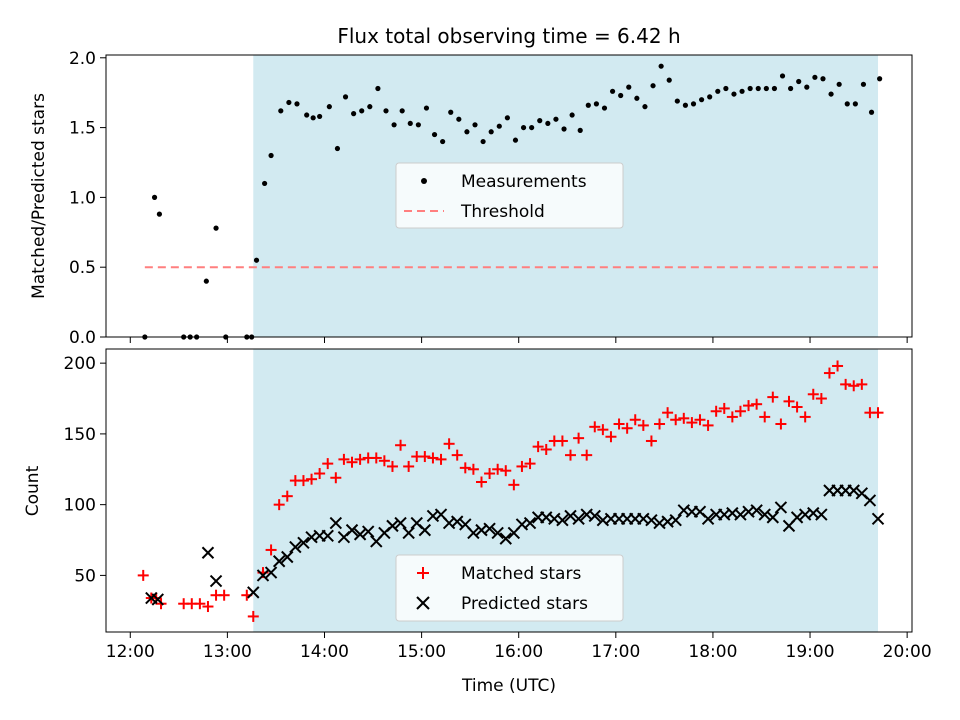 Image resolution: width=960 pixels, height=720 pixels. Describe the element at coordinates (615, 652) in the screenshot. I see `x-tick-label: 17:00` at that location.